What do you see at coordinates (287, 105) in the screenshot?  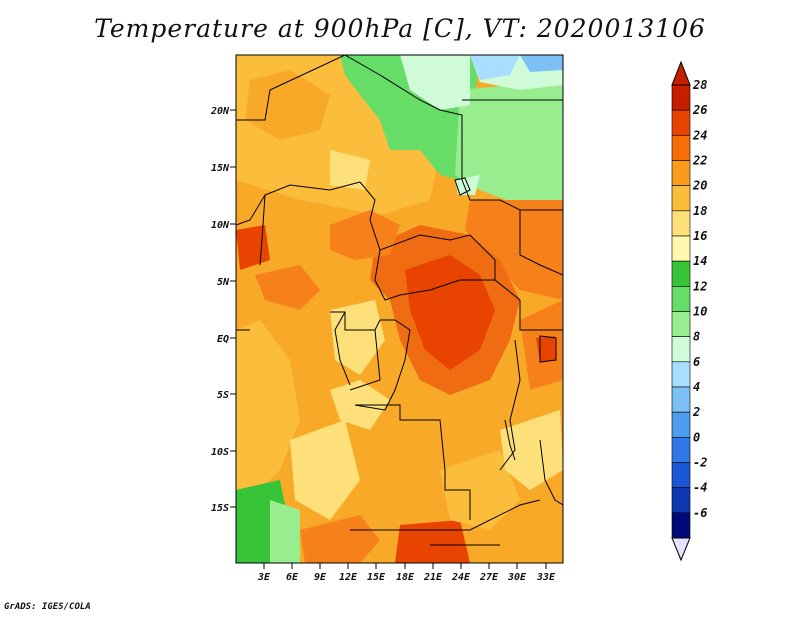 I see `field-north-warm` at bounding box center [287, 105].